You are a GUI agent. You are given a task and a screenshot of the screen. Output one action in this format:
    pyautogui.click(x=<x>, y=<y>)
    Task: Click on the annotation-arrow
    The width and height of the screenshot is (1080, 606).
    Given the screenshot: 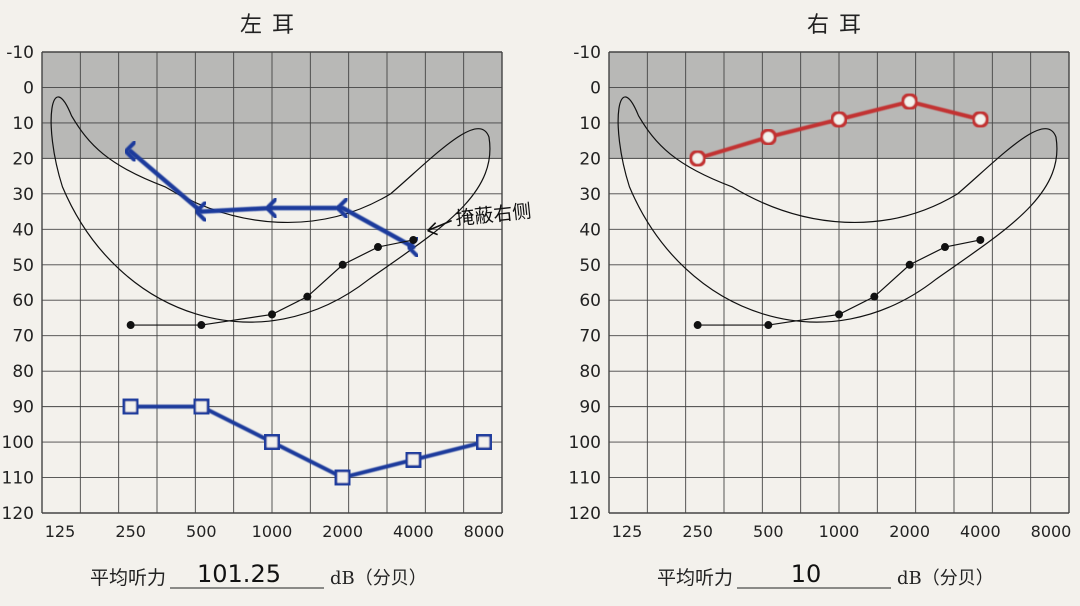 What is the action you would take?
    pyautogui.click(x=439, y=227)
    